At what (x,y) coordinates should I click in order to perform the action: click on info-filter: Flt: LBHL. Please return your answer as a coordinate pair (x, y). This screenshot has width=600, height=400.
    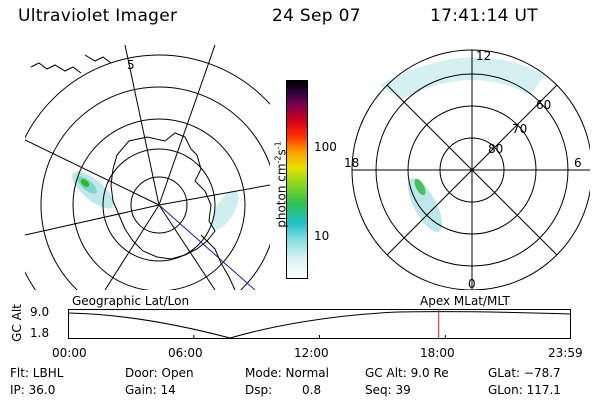
    Looking at the image, I should click on (37, 373).